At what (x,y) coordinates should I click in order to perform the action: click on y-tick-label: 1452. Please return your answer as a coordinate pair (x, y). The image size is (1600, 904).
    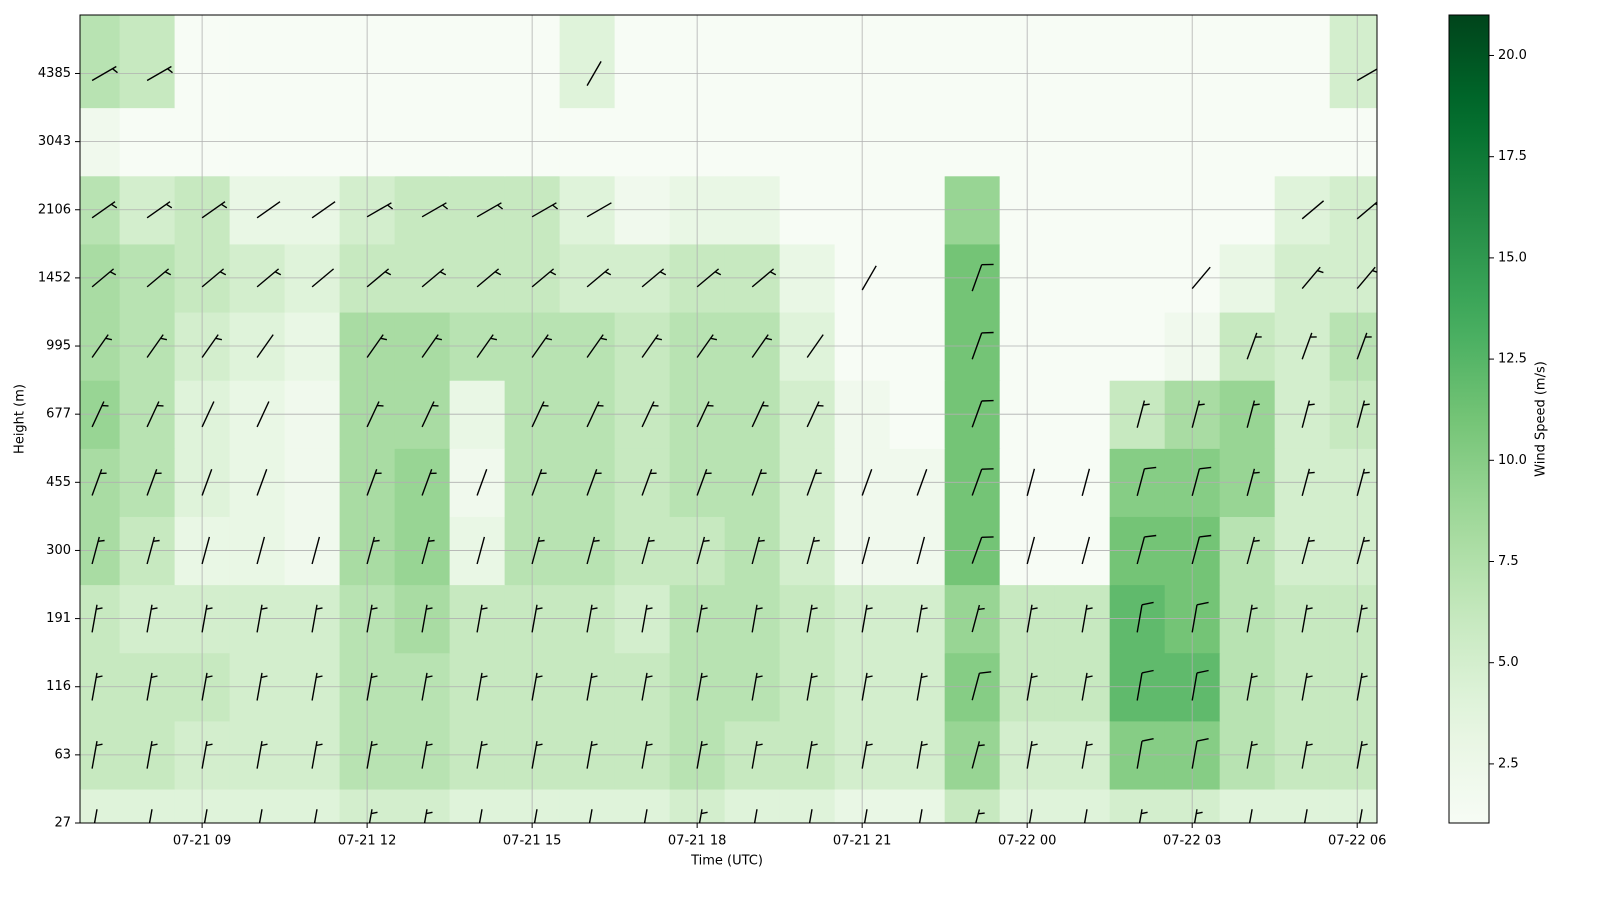
    Looking at the image, I should click on (54, 277).